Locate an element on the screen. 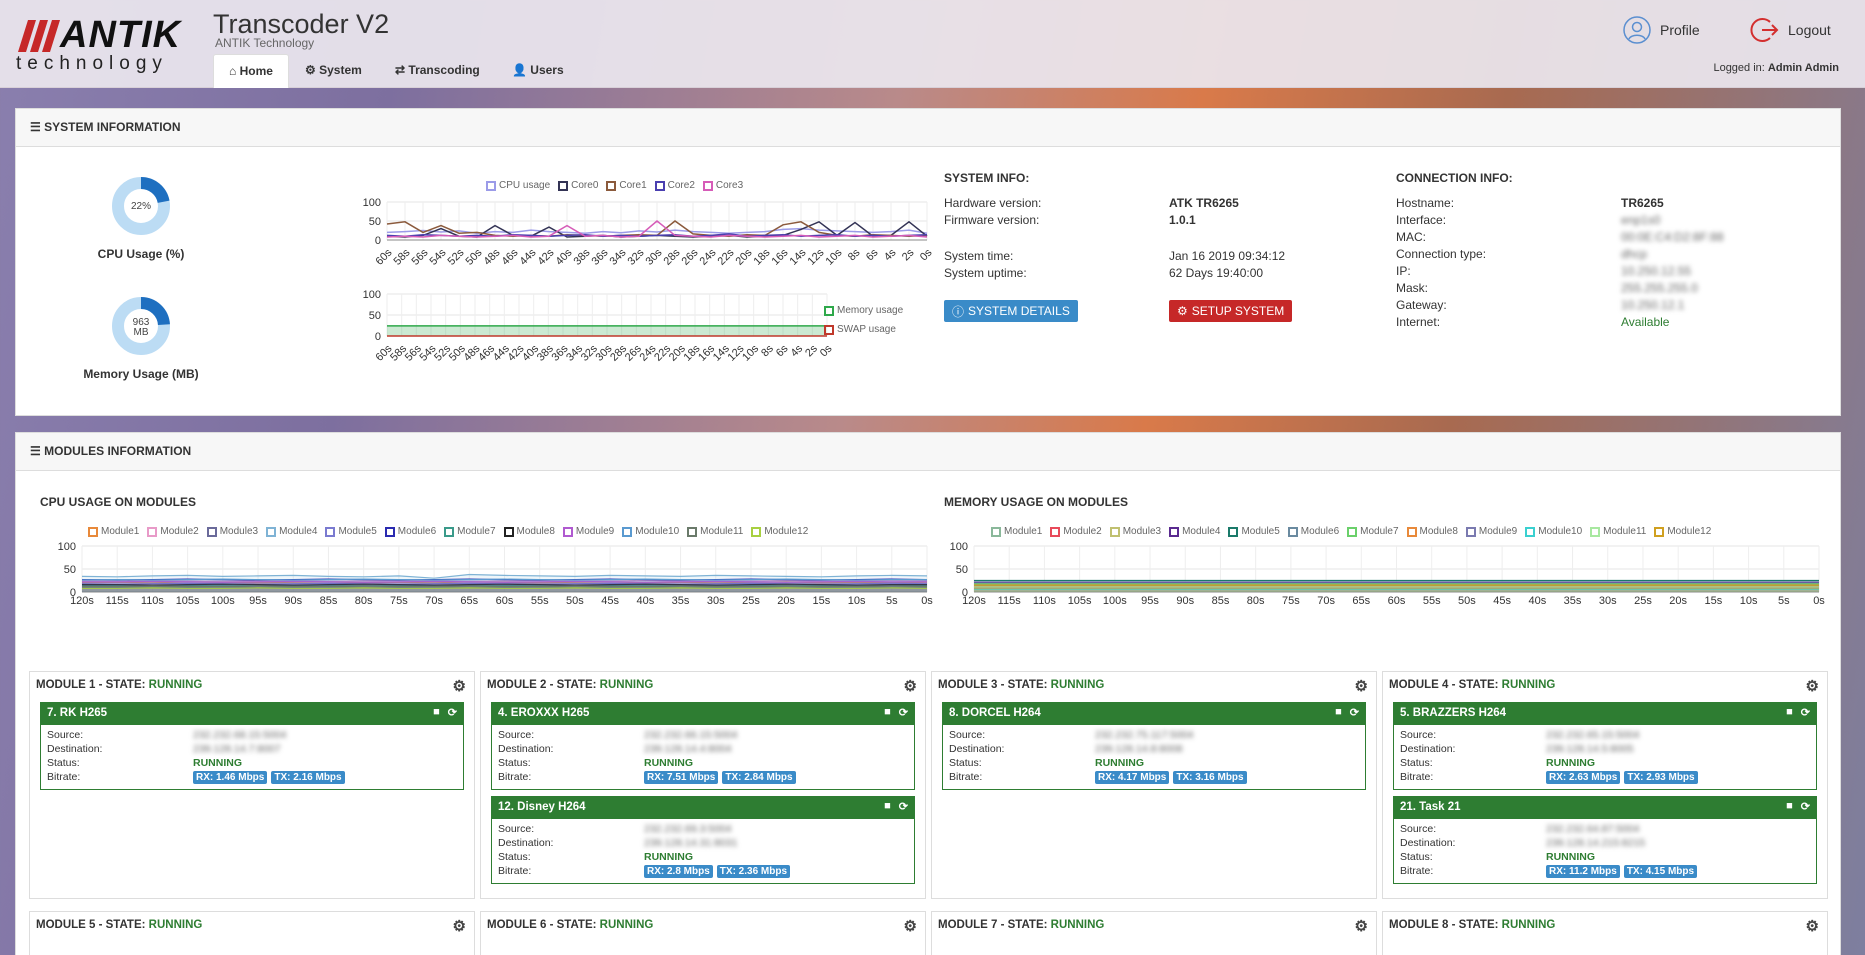 The width and height of the screenshot is (1865, 955). field-label: Bitrate: is located at coordinates (1417, 777).